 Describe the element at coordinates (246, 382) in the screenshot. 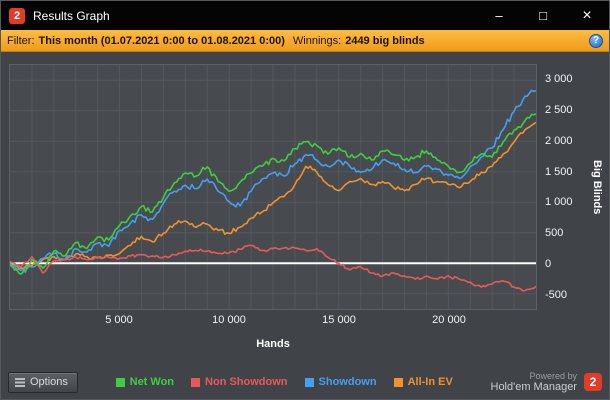

I see `legend-label: Non Showdown` at that location.